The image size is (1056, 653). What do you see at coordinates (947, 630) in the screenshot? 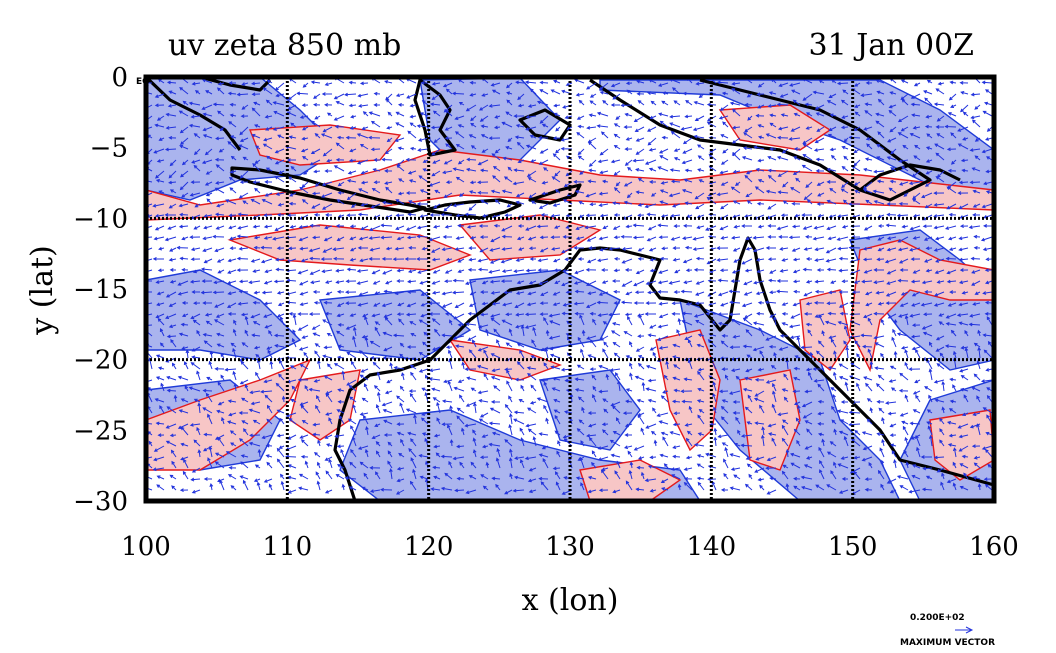
I see `vector-key: 0.200E+02 MAXIMUM VECTOR` at bounding box center [947, 630].